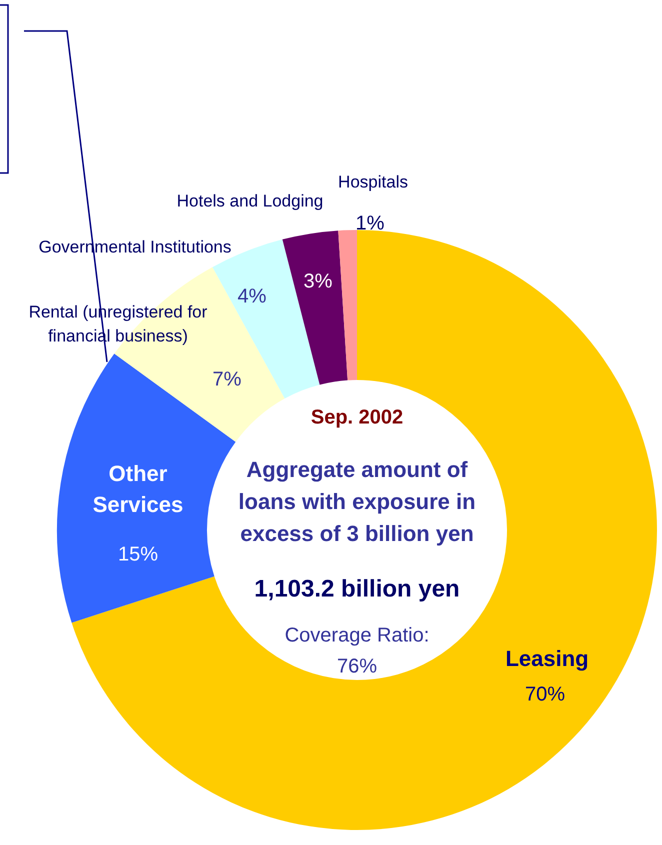 The image size is (662, 845). I want to click on slice-label: Other Services, so click(138, 489).